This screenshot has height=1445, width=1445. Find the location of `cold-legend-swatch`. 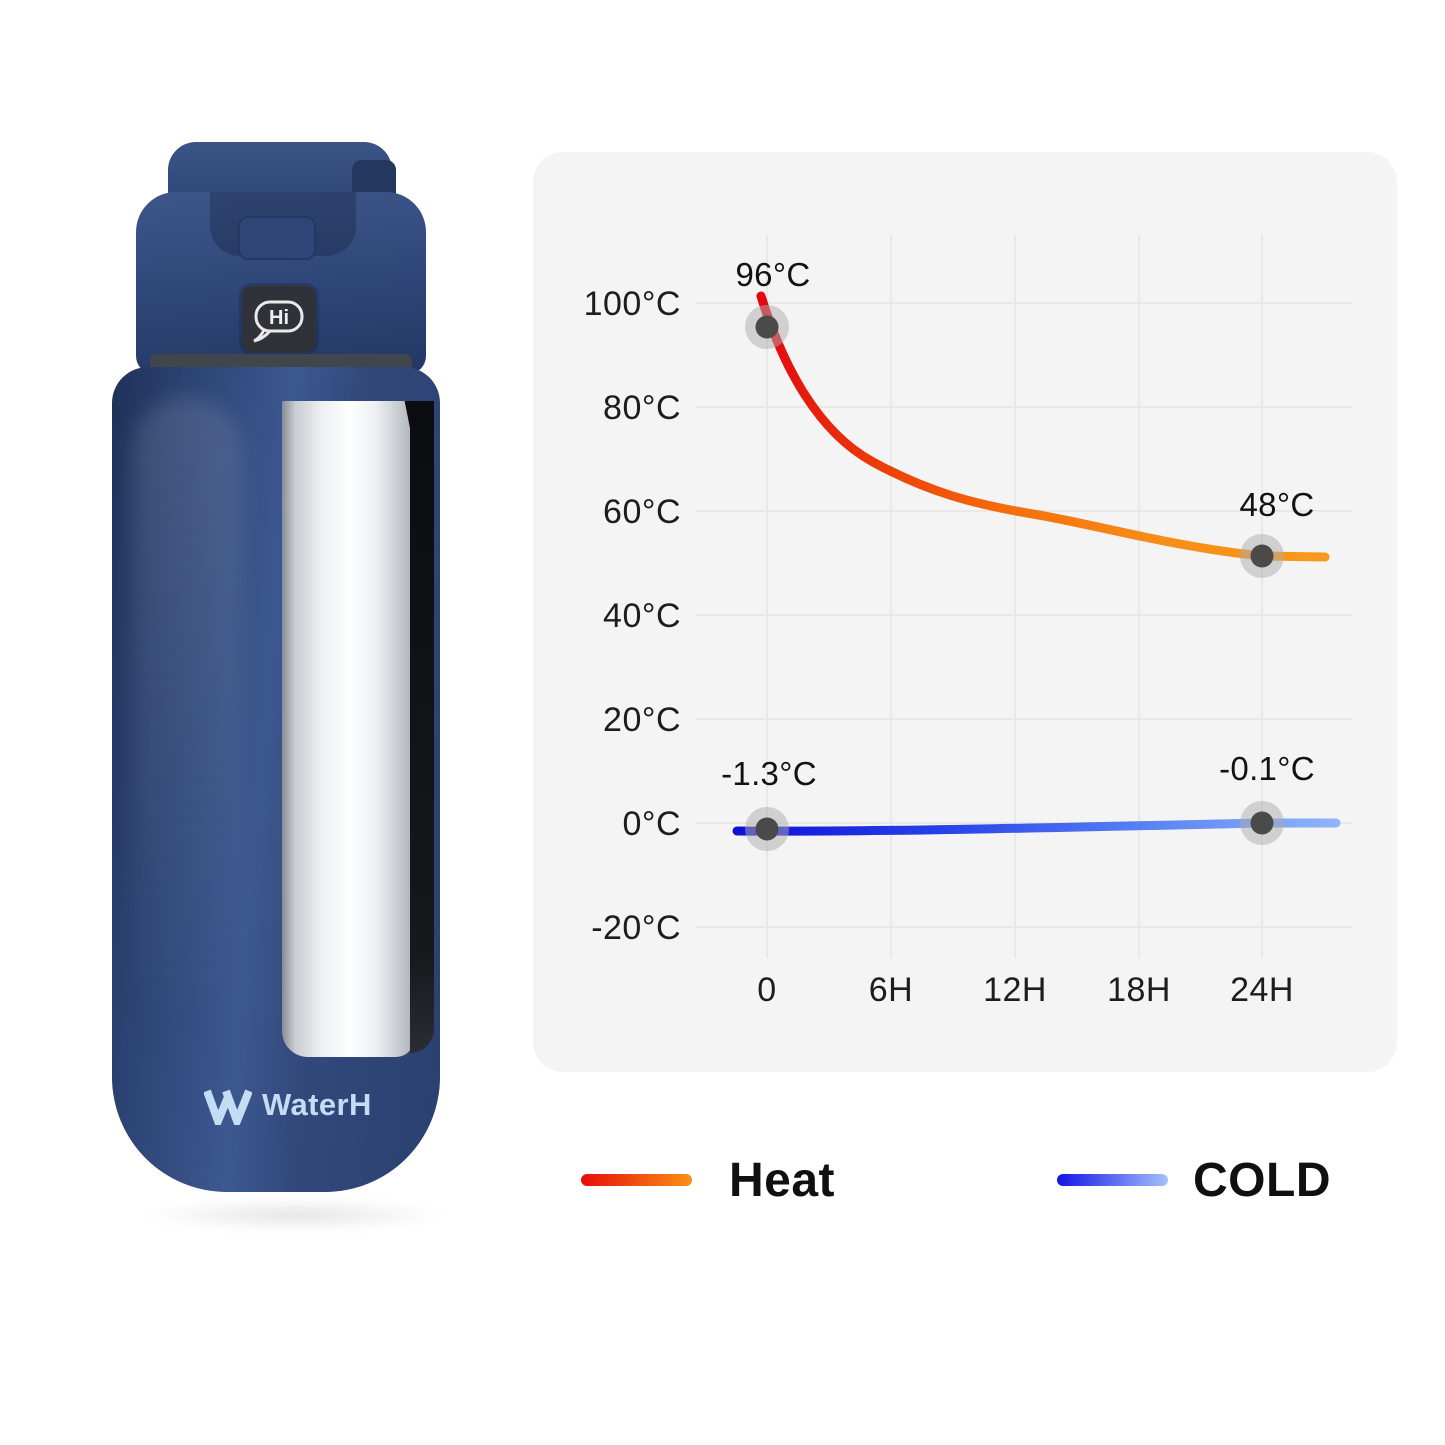

cold-legend-swatch is located at coordinates (1112, 1180).